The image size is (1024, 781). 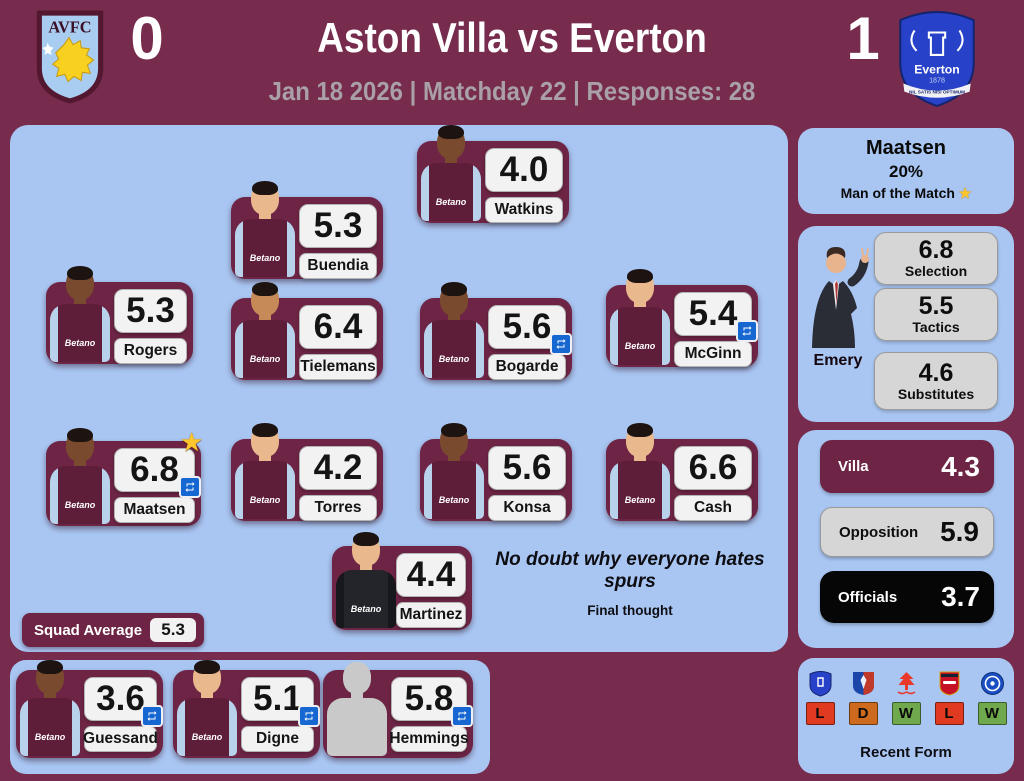 I want to click on player-rating: 6.6, so click(x=713, y=468).